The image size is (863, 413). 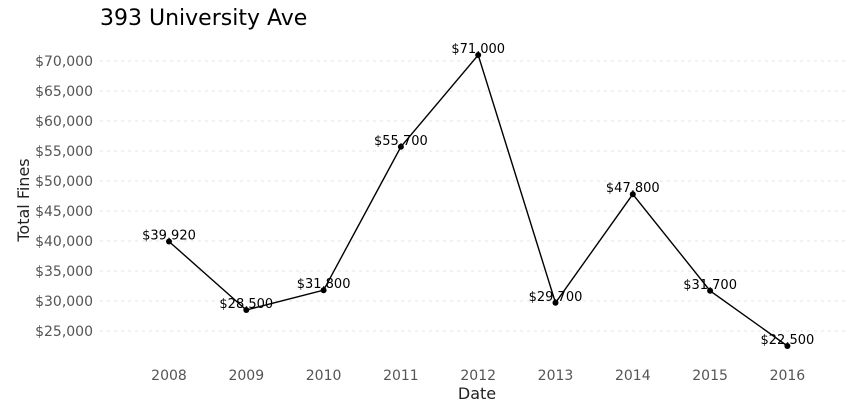 I want to click on y-tick-label: $55,000, so click(x=64, y=152).